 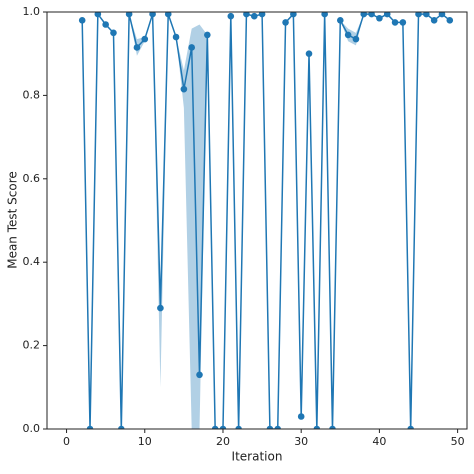 What do you see at coordinates (32, 261) in the screenshot?
I see `y-tick-label: 0.4` at bounding box center [32, 261].